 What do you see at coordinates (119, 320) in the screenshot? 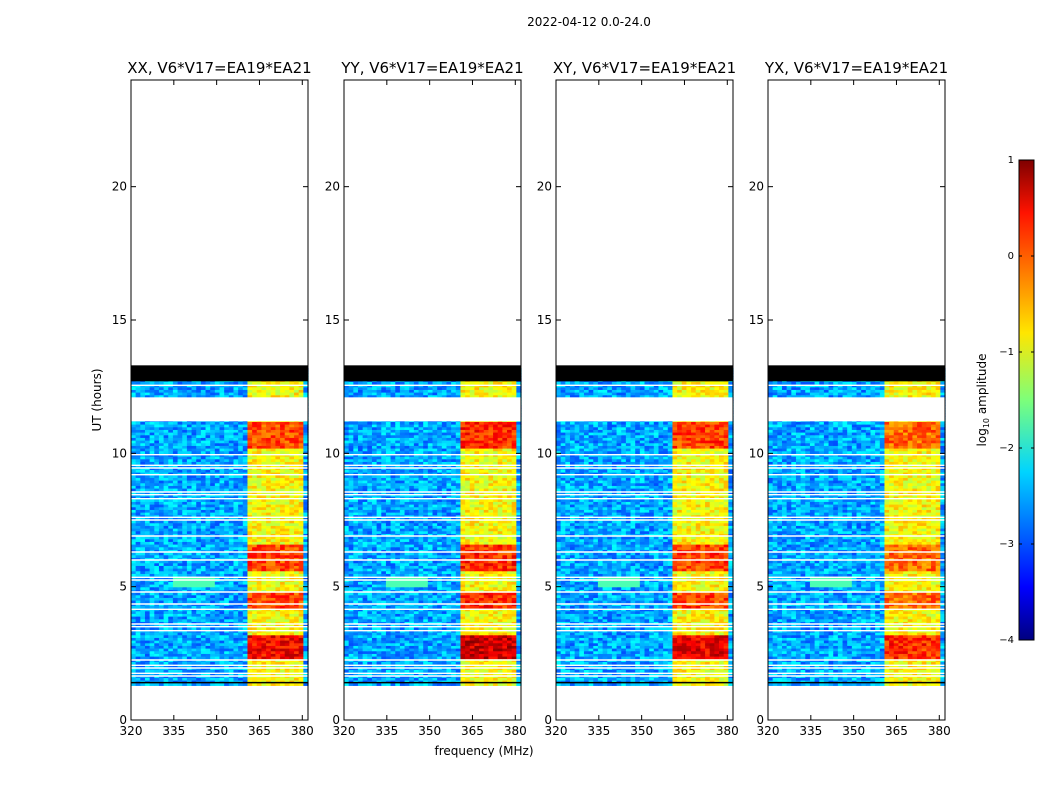
I see `y-tick-label: 15` at bounding box center [119, 320].